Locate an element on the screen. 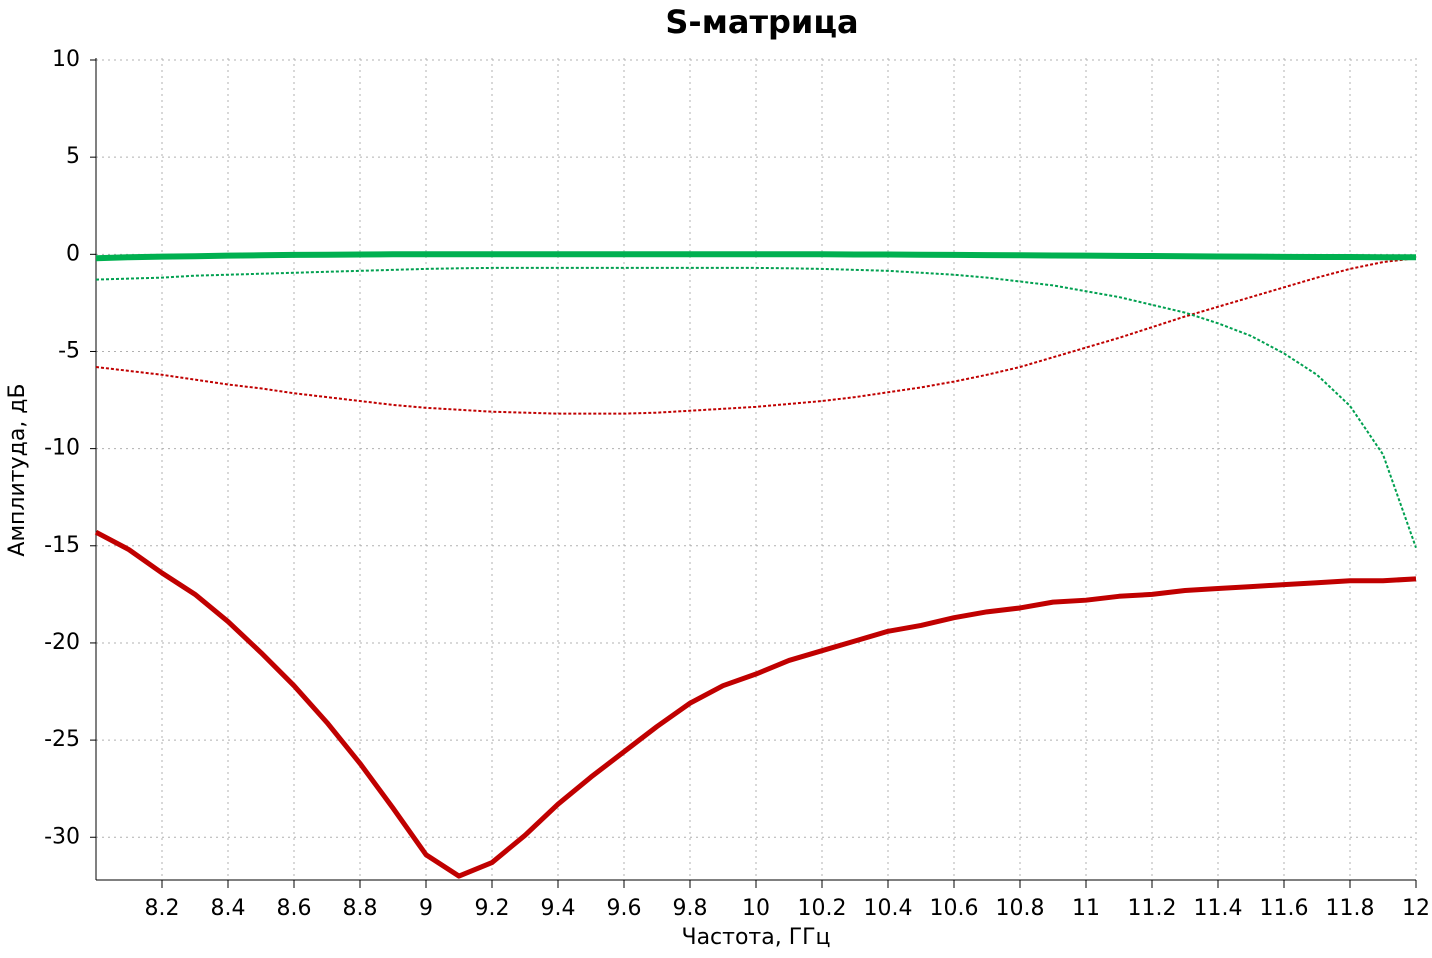 The image size is (1432, 958). series-line is located at coordinates (755, 256).